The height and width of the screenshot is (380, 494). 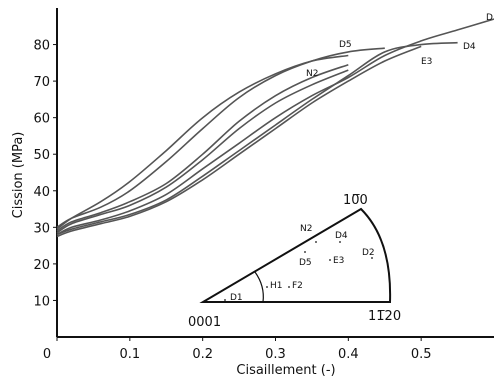 I want to click on orientation-label-e3: E3, so click(x=338, y=261).